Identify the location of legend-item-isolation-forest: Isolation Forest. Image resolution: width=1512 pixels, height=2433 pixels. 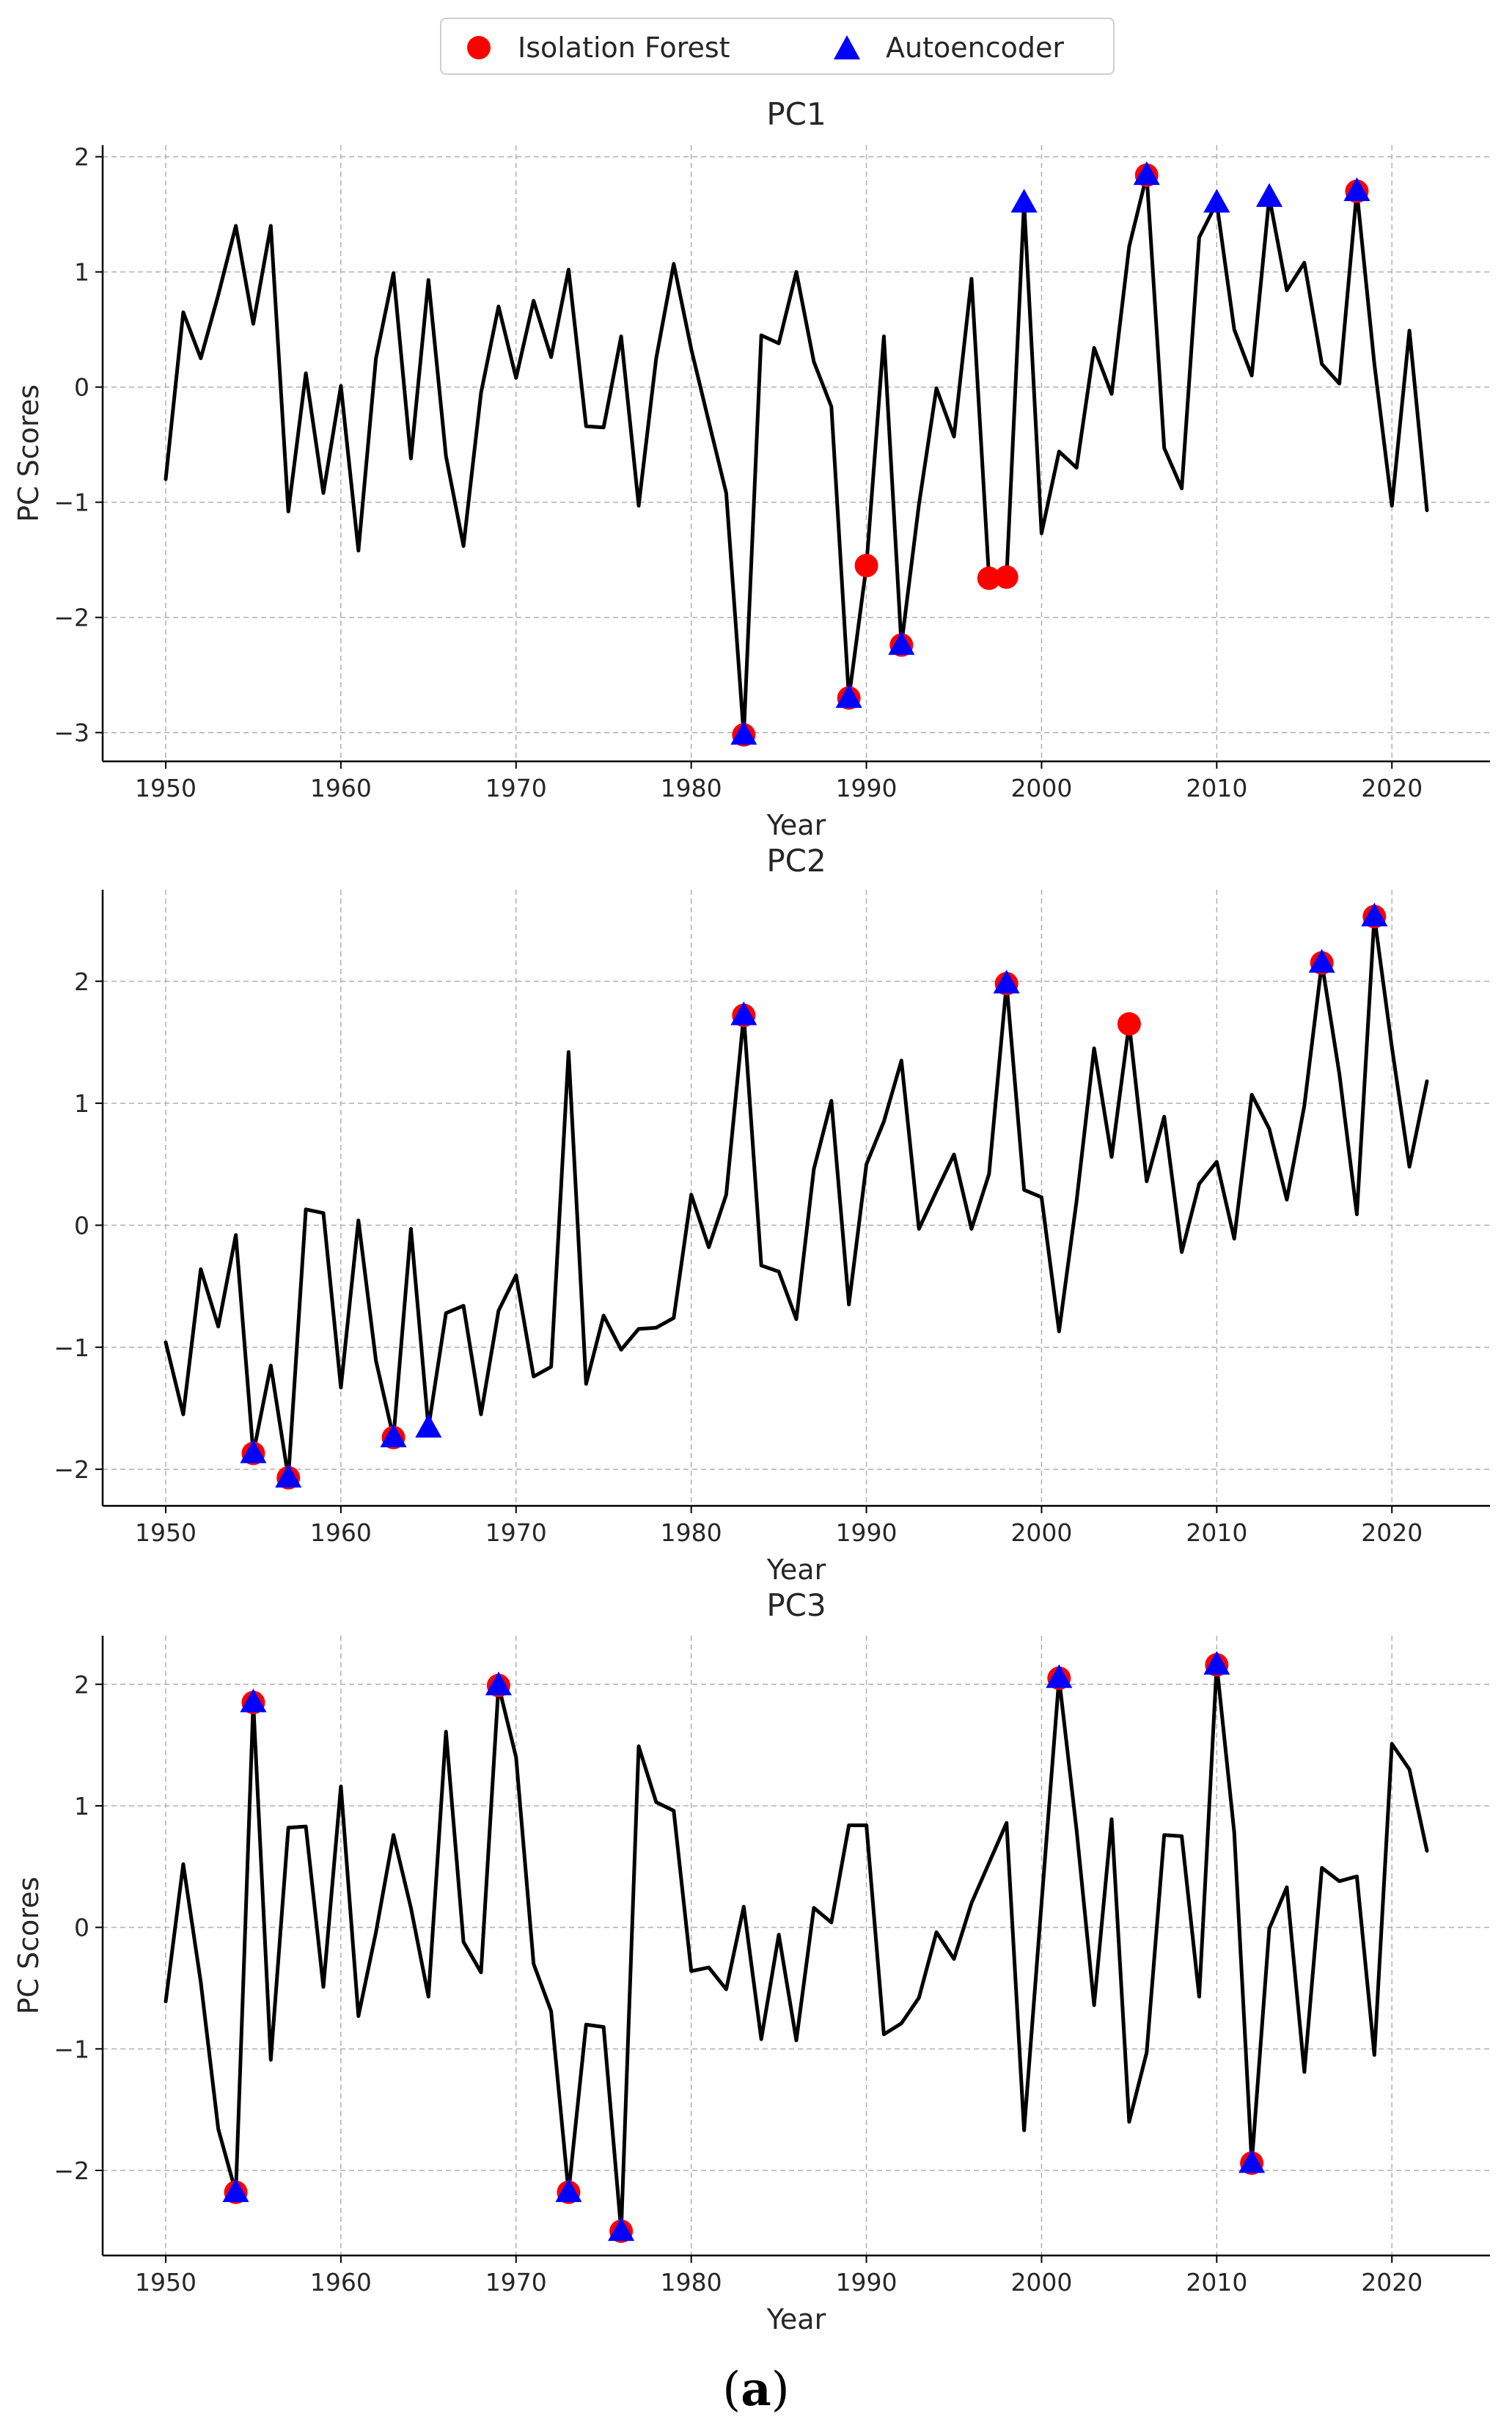
(595, 47).